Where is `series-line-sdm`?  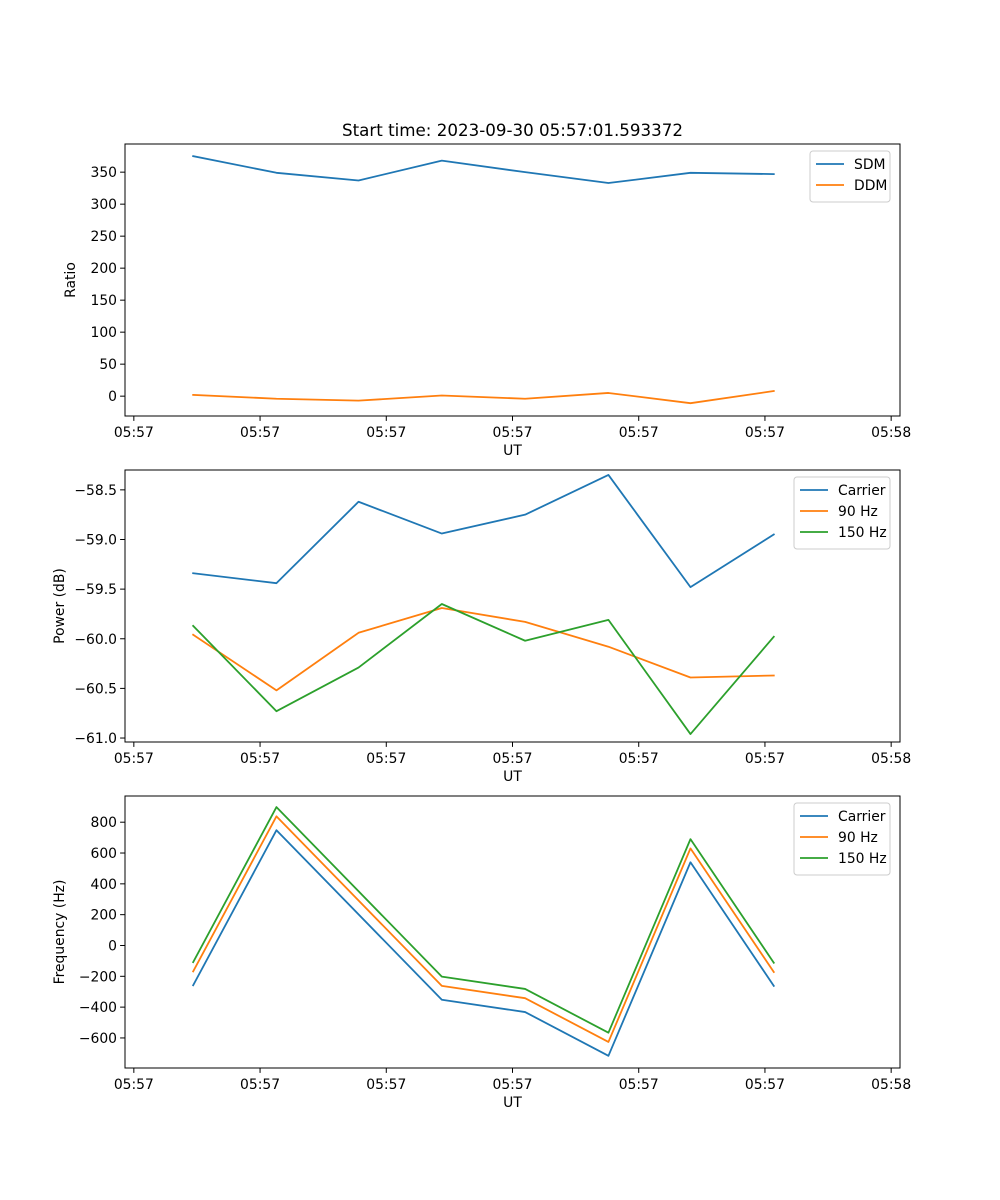
series-line-sdm is located at coordinates (483, 169).